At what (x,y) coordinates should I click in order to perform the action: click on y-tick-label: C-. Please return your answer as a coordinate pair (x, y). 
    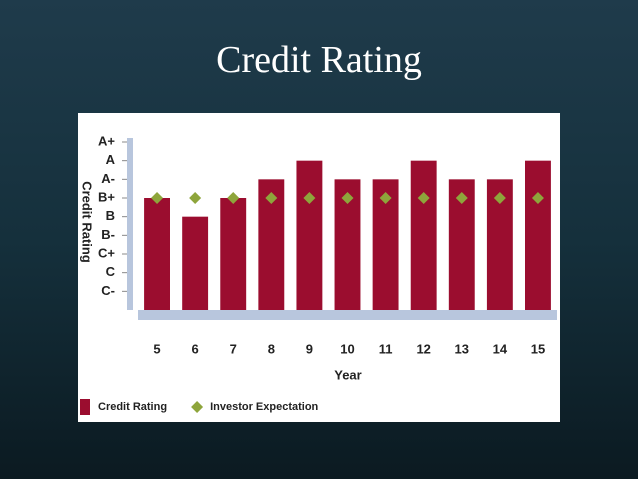
    Looking at the image, I should click on (108, 290).